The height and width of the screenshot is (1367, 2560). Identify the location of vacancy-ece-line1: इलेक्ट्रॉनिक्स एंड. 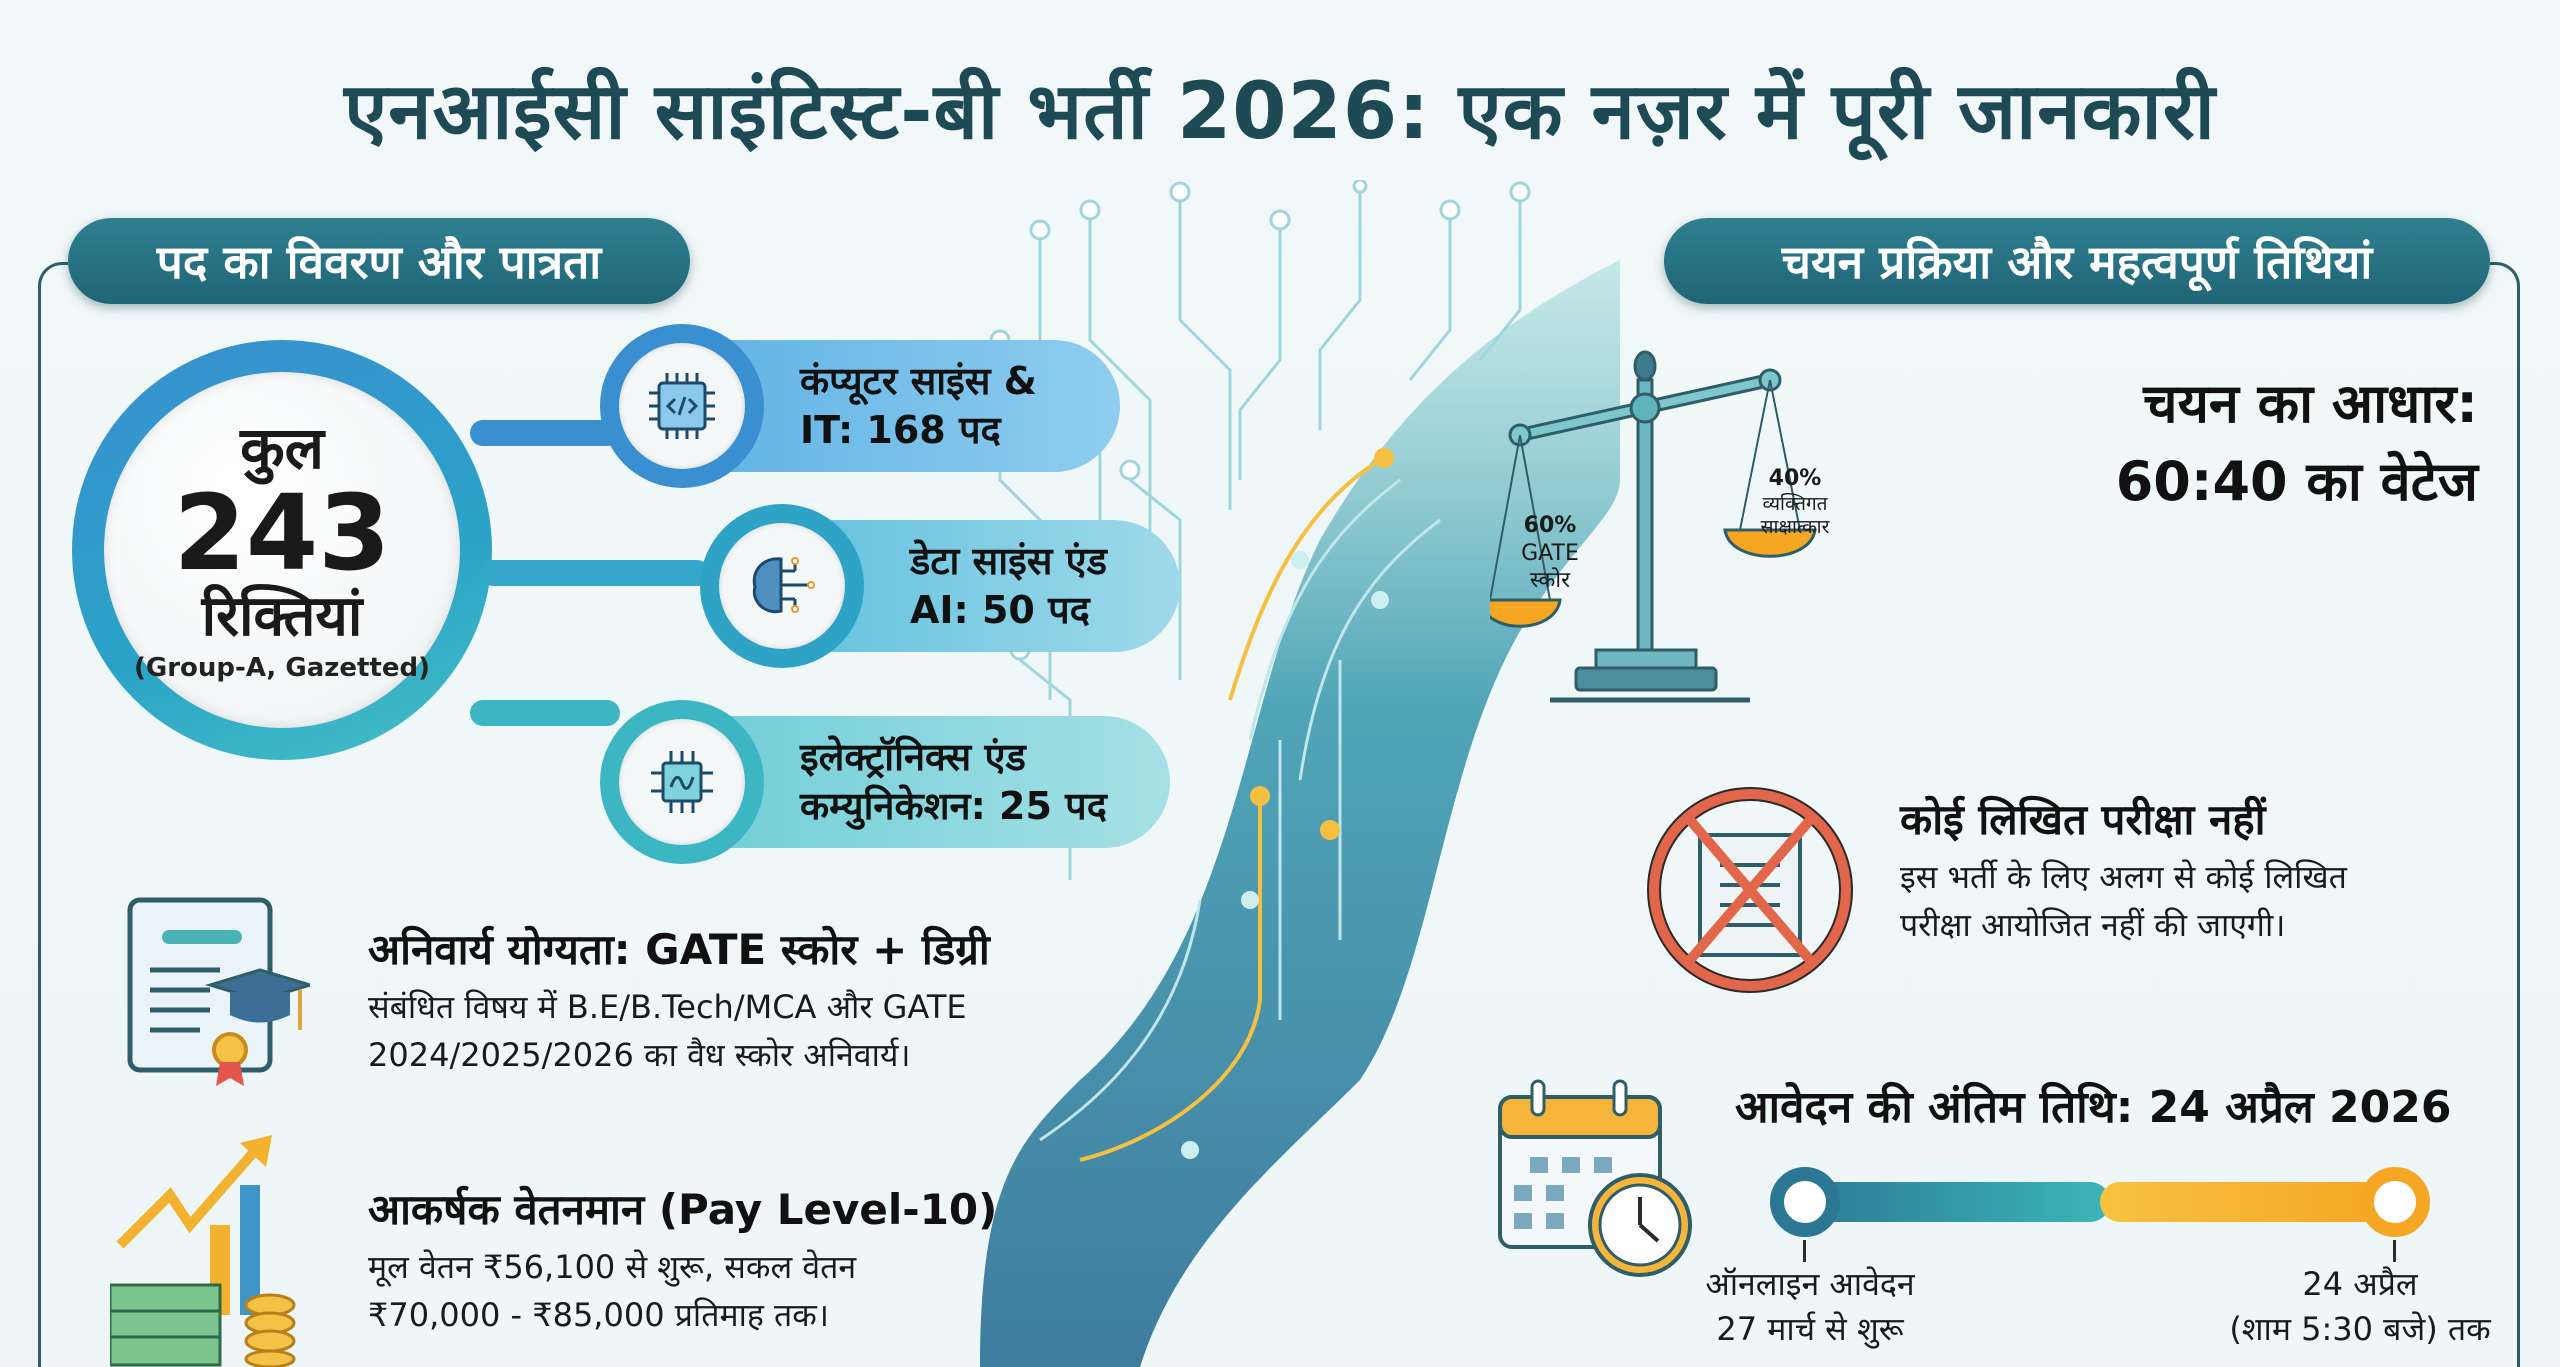
(913, 756).